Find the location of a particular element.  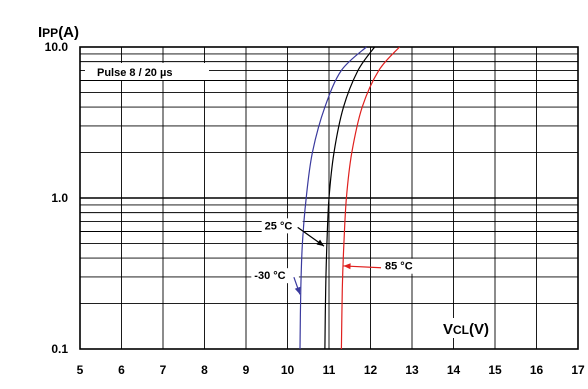

x-tick-label: 11 is located at coordinates (329, 370).